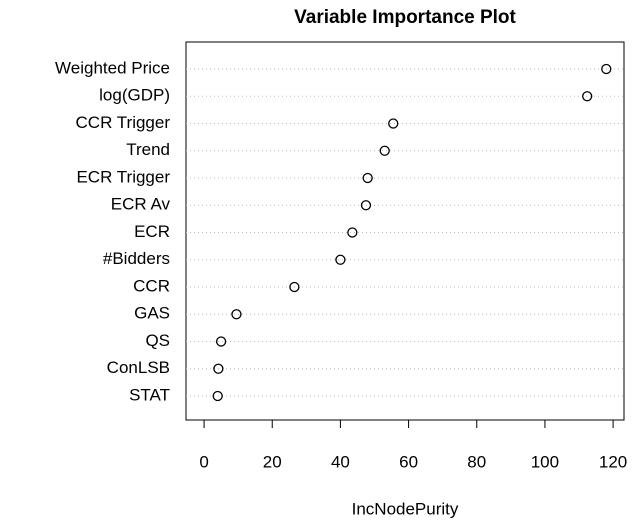 The image size is (632, 524). What do you see at coordinates (112, 67) in the screenshot?
I see `y-tick-label: Weighted Price` at bounding box center [112, 67].